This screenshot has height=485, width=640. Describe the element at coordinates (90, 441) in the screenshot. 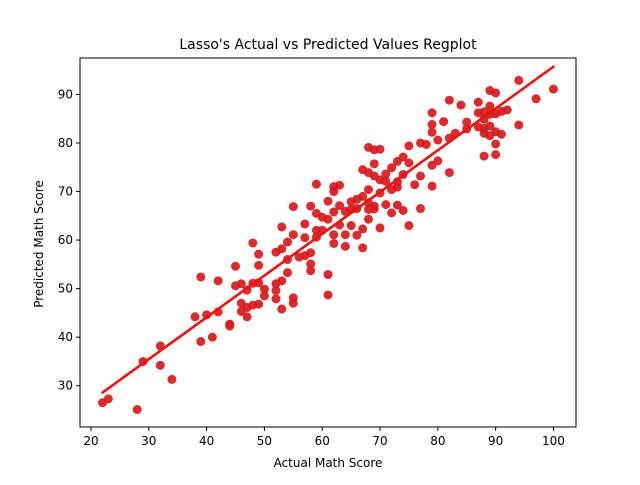

I see `x-tick-label: 20` at that location.